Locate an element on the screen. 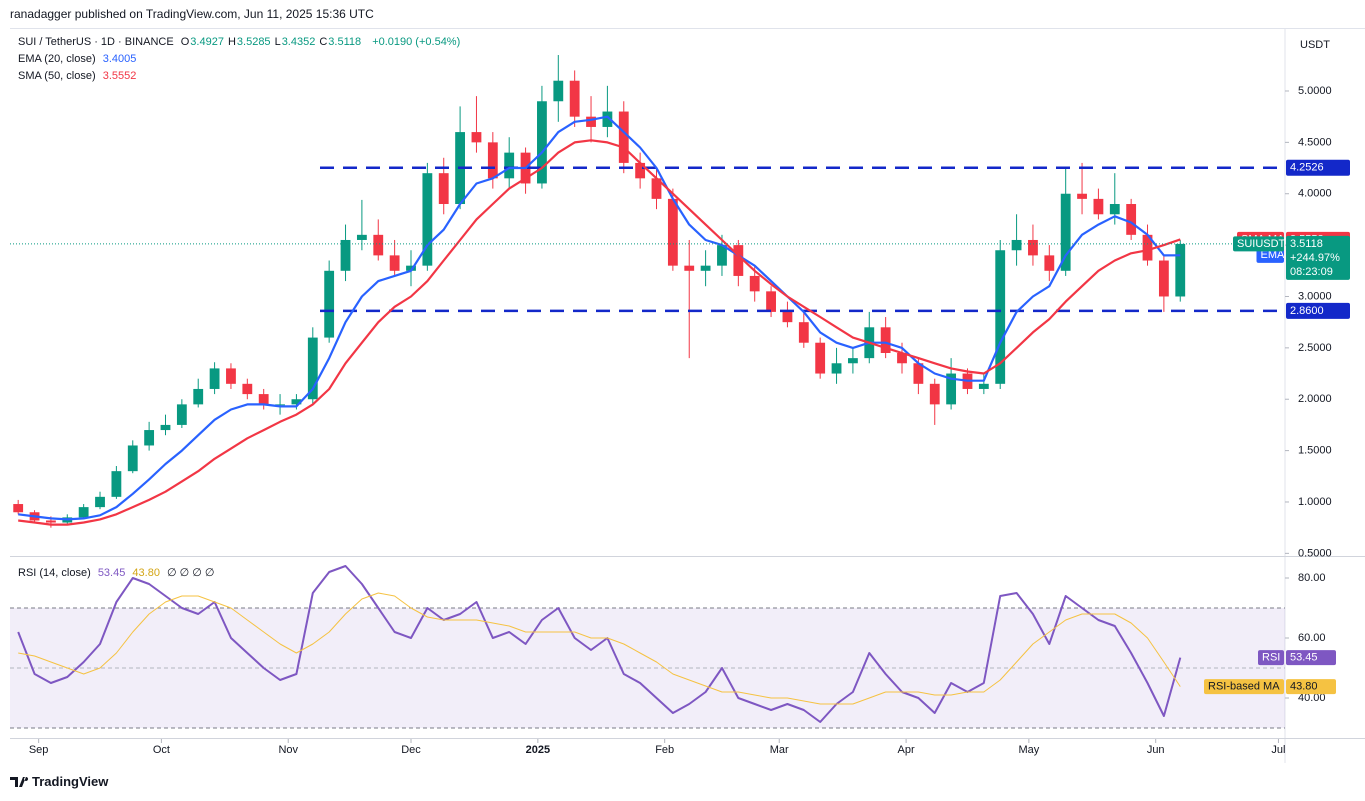 Image resolution: width=1365 pixels, height=801 pixels. rsi-band is located at coordinates (647, 668).